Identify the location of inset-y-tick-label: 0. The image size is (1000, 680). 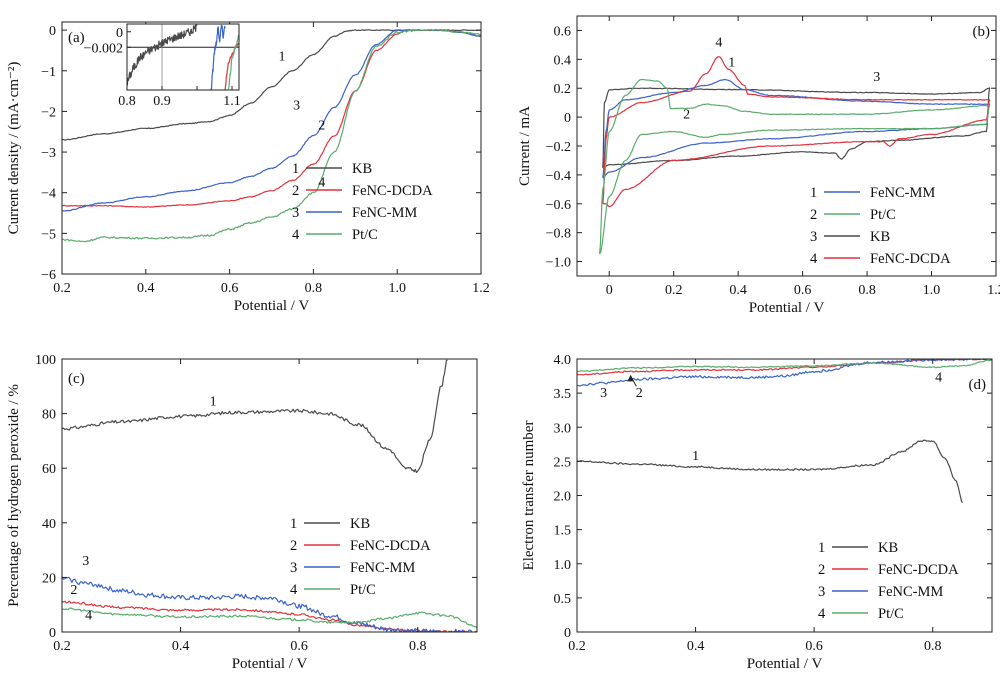
(119, 33).